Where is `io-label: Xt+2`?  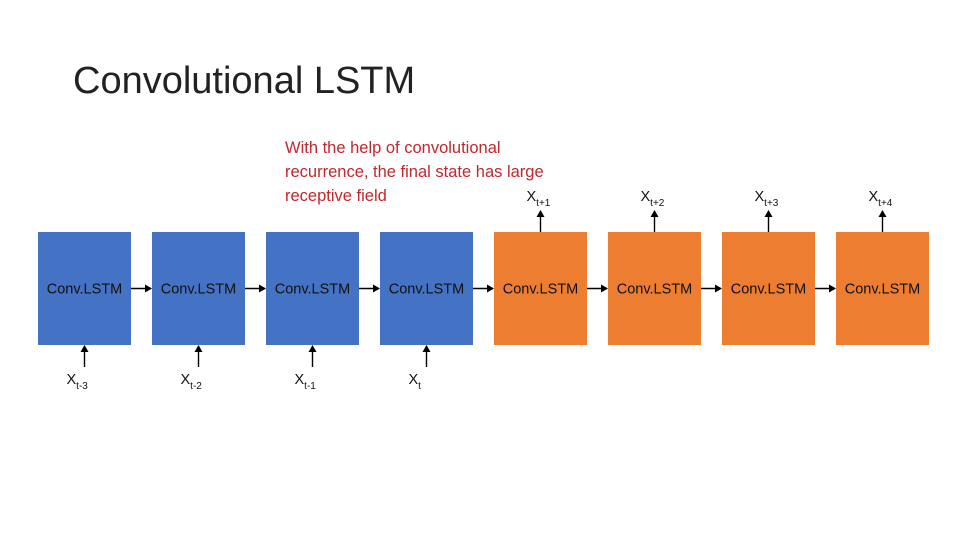 io-label: Xt+2 is located at coordinates (653, 199).